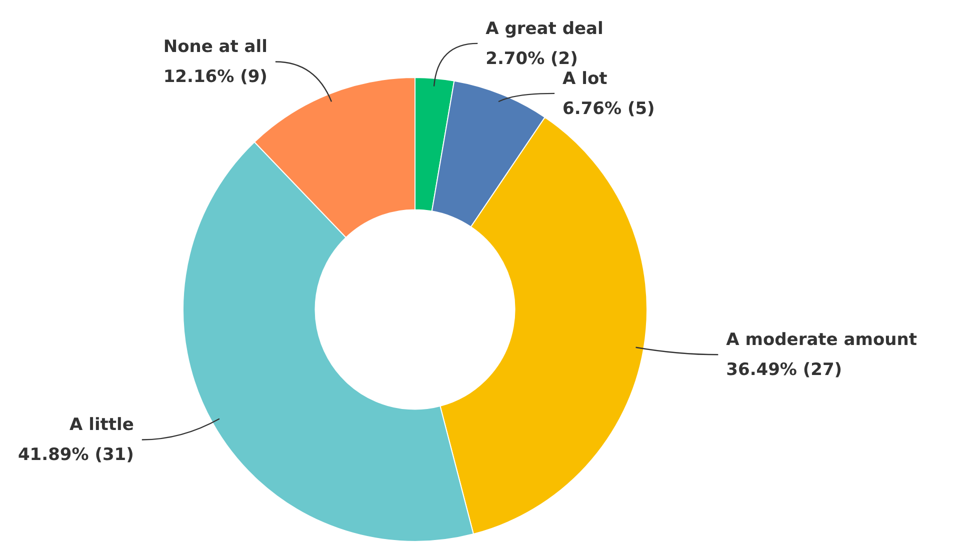 The height and width of the screenshot is (542, 959). I want to click on slice-label: A moderate amount, so click(821, 340).